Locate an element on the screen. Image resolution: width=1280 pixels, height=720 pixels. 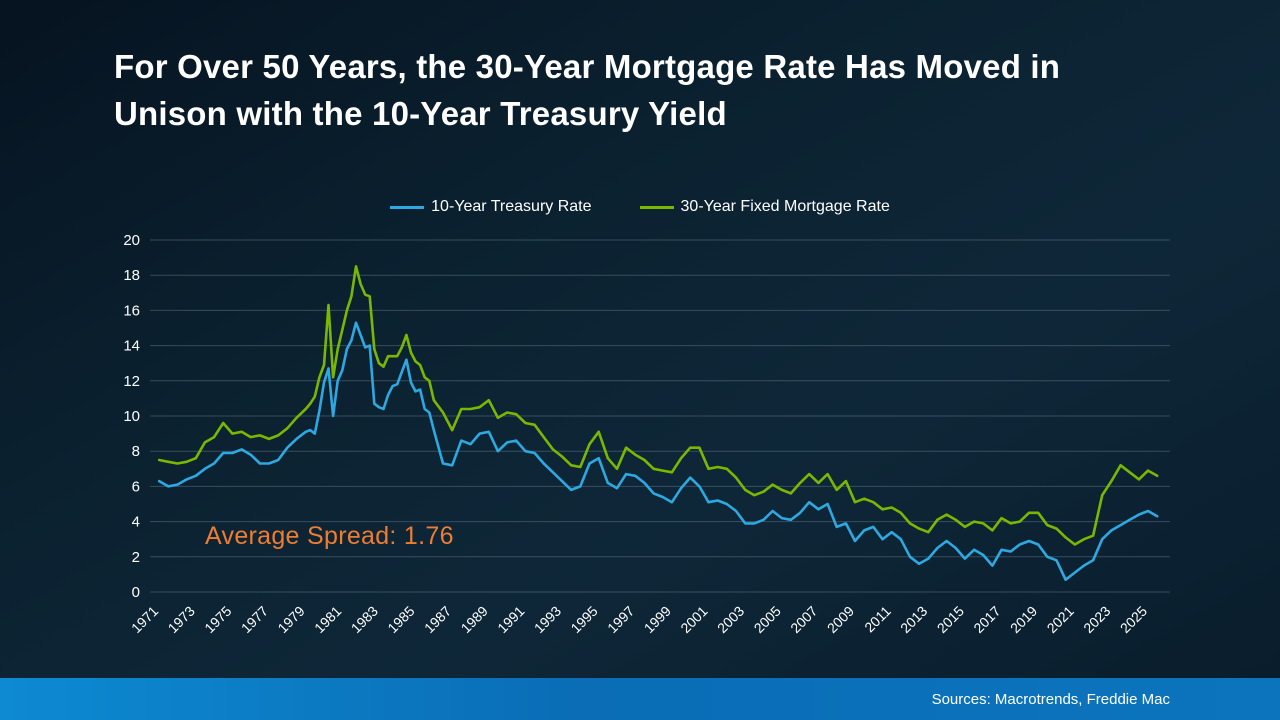
x-axis-tick-label: 1975 is located at coordinates (217, 619).